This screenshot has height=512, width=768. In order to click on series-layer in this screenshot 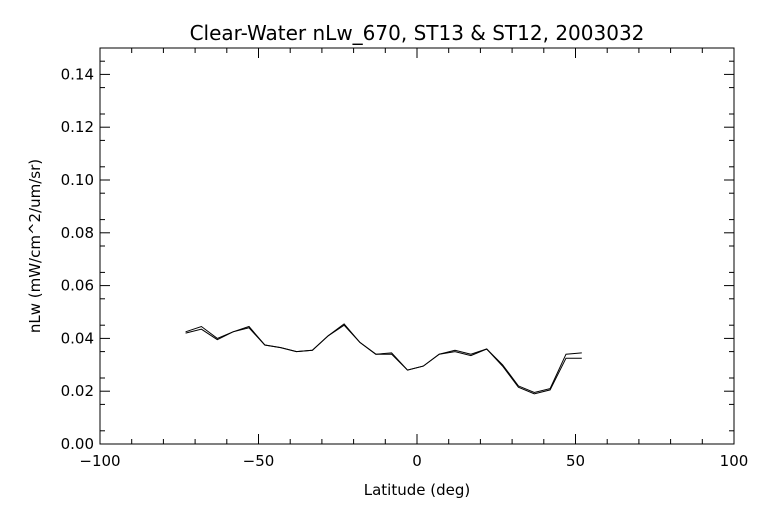, I will do `click(383, 359)`.